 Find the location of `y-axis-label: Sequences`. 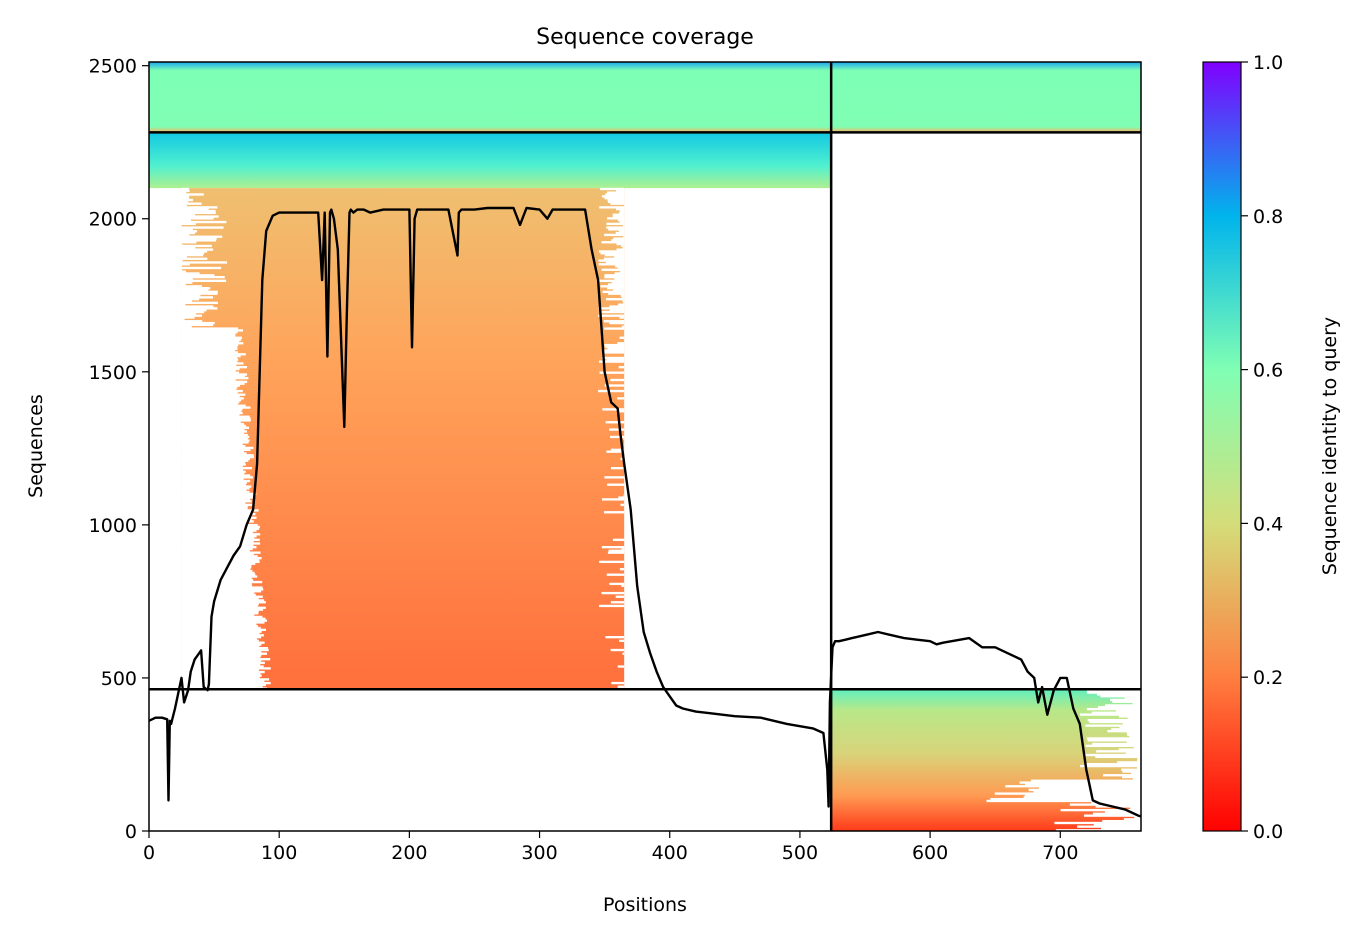

y-axis-label: Sequences is located at coordinates (36, 446).